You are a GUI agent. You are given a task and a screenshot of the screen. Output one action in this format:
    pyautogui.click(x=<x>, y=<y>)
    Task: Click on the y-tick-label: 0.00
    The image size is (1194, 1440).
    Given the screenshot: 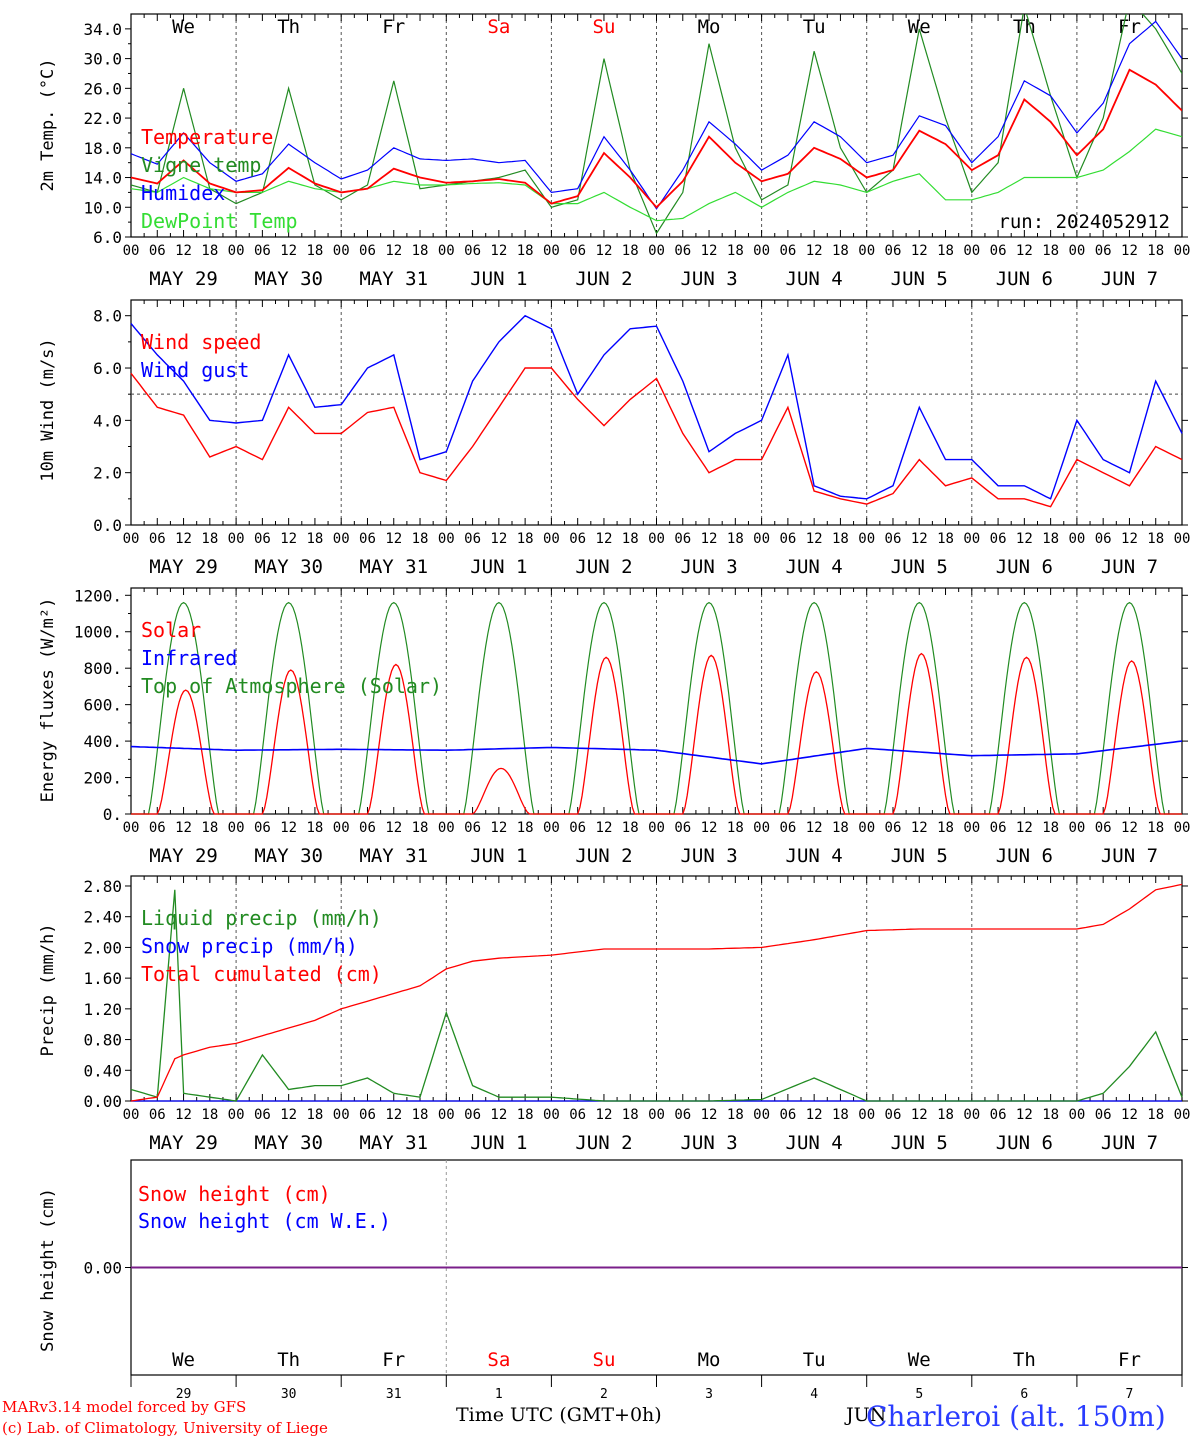 What is the action you would take?
    pyautogui.click(x=102, y=1101)
    